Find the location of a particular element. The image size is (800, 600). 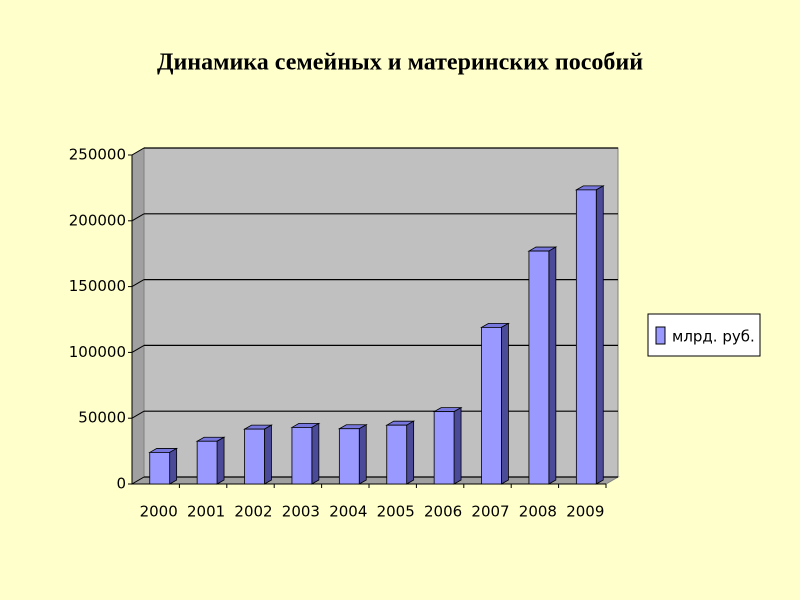

legend-box is located at coordinates (704, 335).